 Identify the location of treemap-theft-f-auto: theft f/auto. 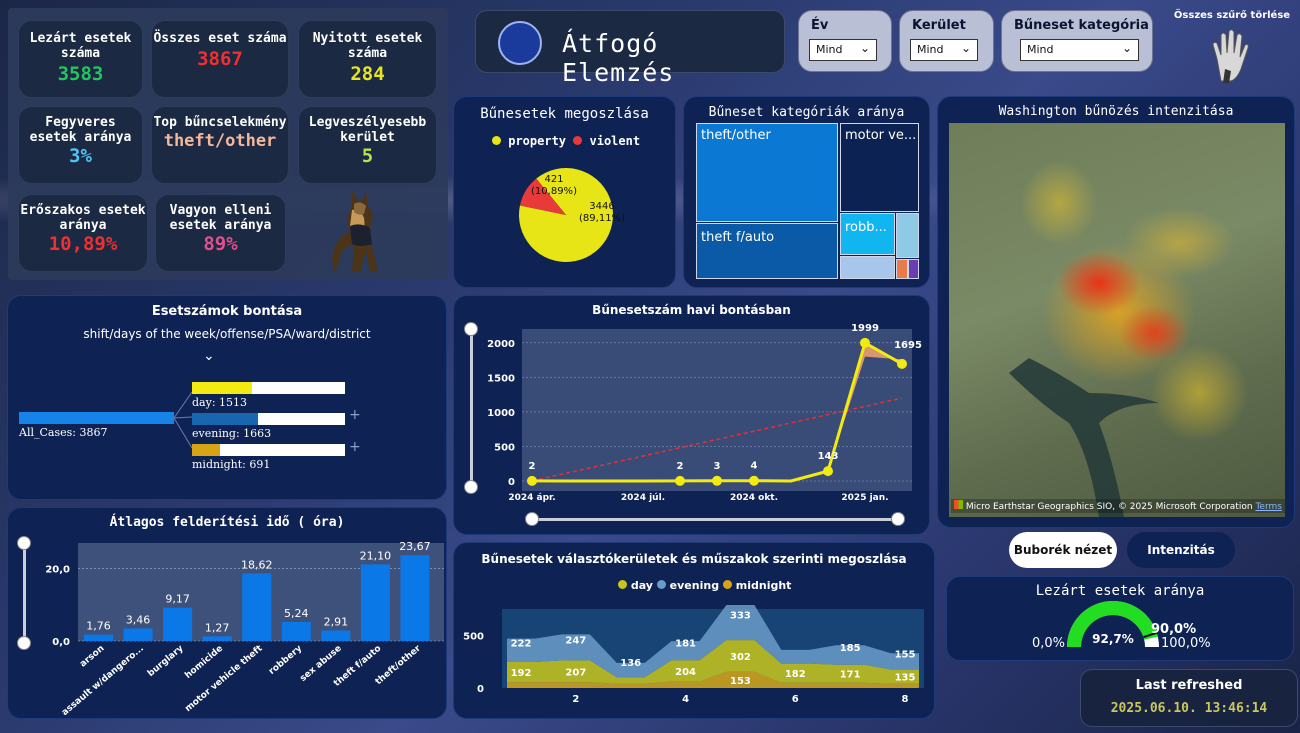
(767, 251).